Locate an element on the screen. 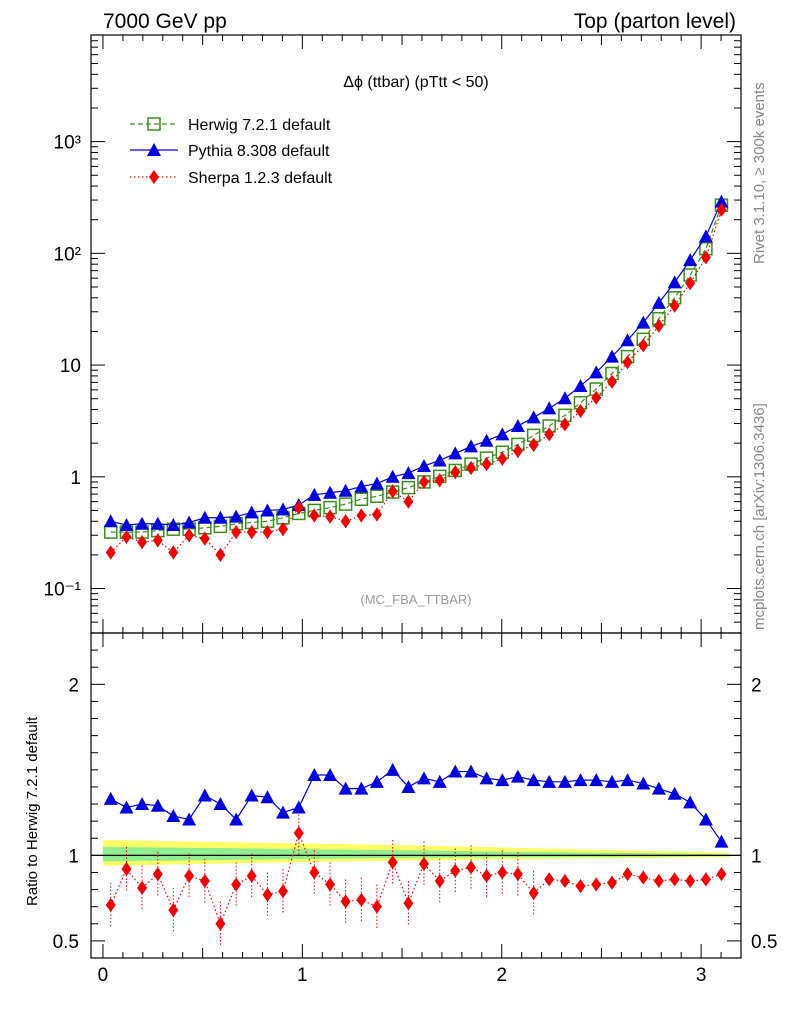  ratio-line-pythia is located at coordinates (416, 806).